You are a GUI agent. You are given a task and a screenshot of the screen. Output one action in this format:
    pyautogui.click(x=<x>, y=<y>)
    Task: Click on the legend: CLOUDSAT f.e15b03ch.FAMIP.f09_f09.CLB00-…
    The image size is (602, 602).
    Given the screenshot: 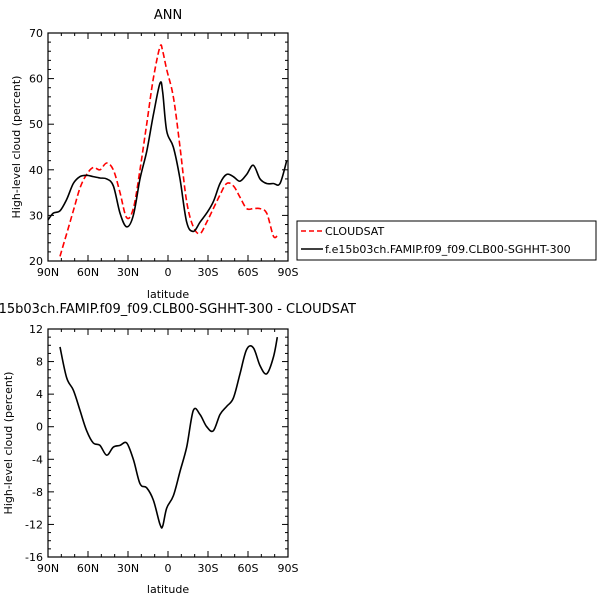 What is the action you would take?
    pyautogui.click(x=446, y=240)
    